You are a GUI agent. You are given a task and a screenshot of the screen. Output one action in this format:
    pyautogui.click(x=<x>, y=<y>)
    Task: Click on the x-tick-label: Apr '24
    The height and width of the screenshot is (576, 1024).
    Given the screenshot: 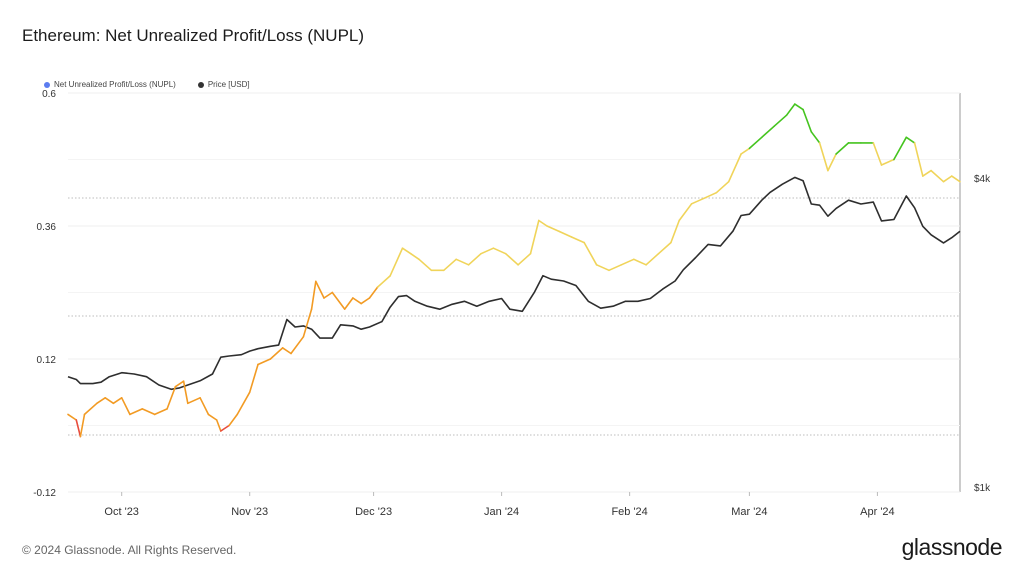 What is the action you would take?
    pyautogui.click(x=877, y=512)
    